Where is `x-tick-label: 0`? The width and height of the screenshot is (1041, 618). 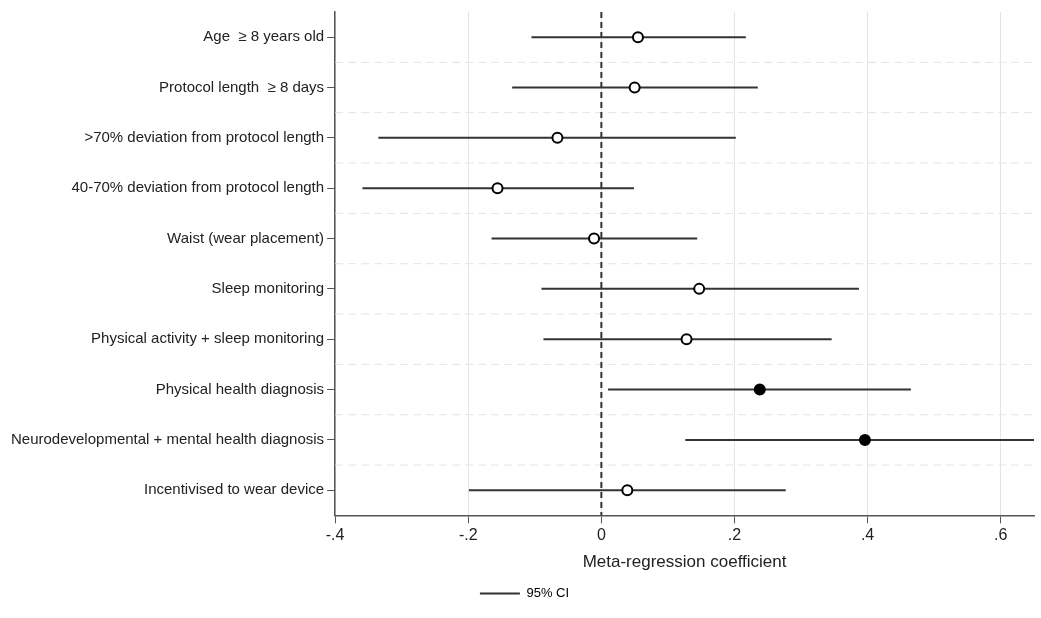
x-tick-label: 0 is located at coordinates (601, 535).